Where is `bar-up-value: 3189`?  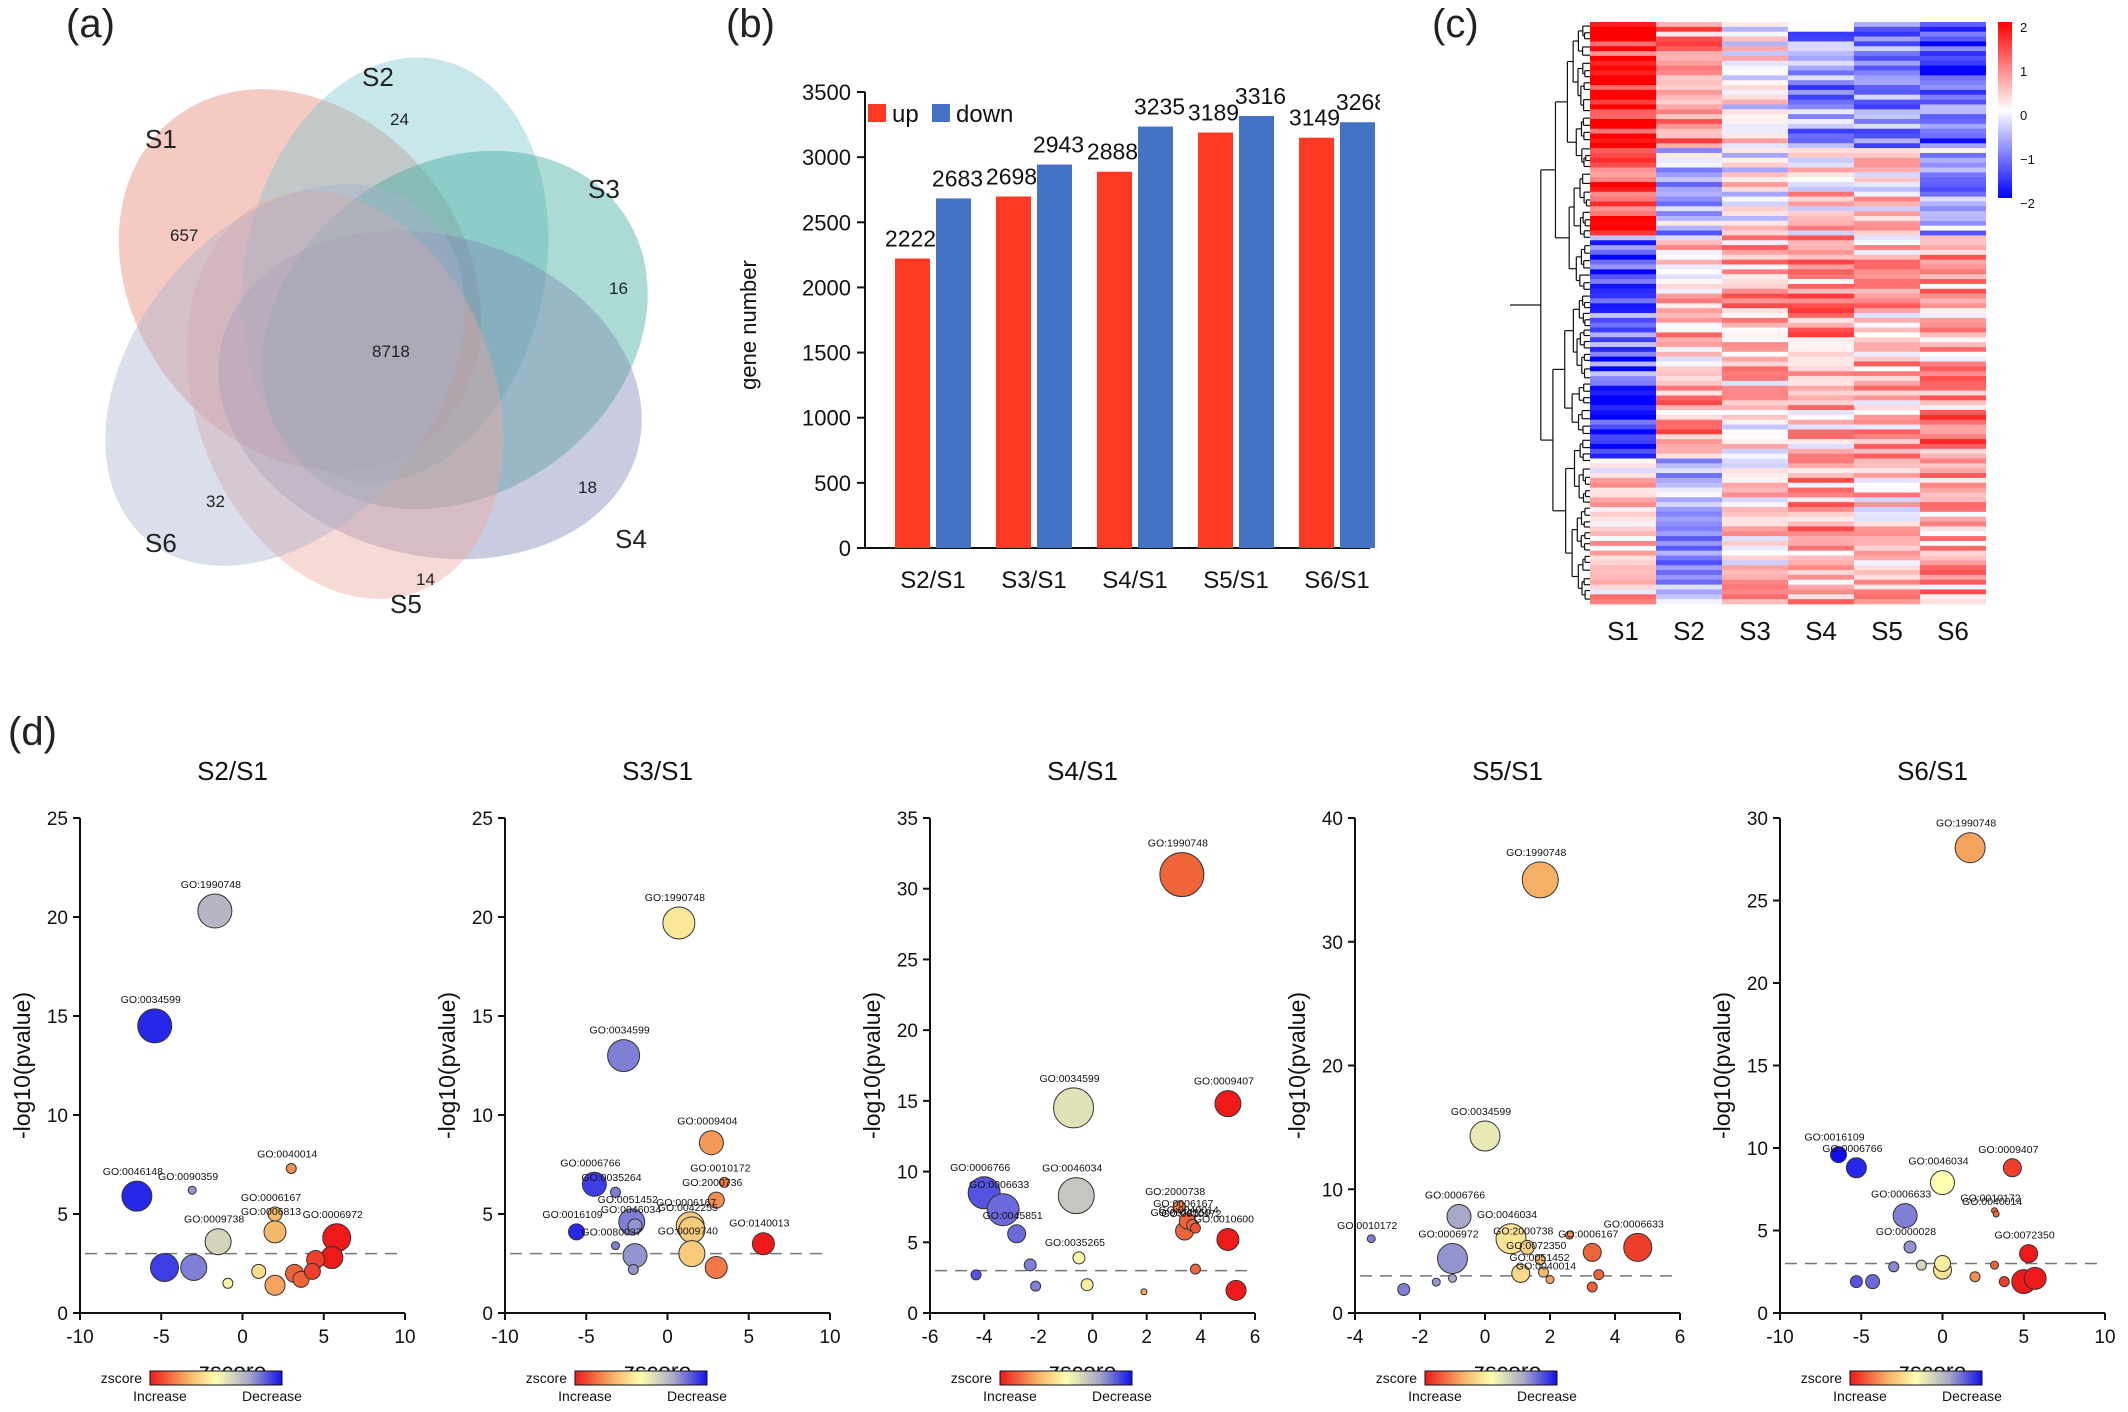 bar-up-value: 3189 is located at coordinates (1213, 113).